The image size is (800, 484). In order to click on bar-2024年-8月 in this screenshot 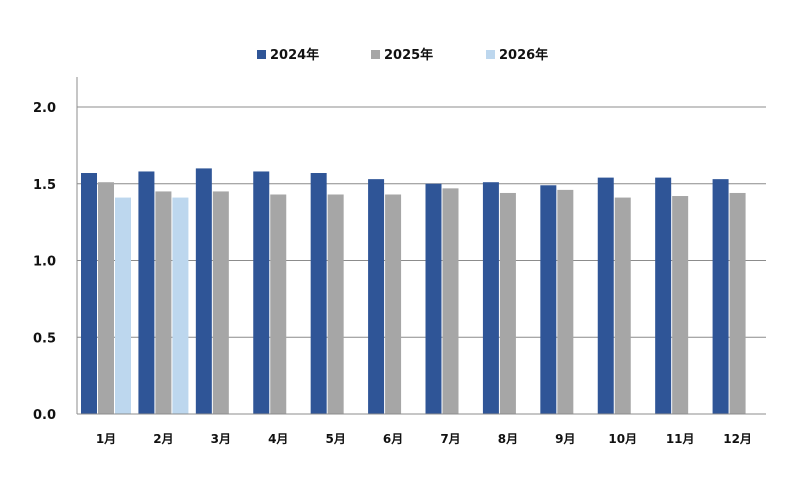, I will do `click(490, 298)`.